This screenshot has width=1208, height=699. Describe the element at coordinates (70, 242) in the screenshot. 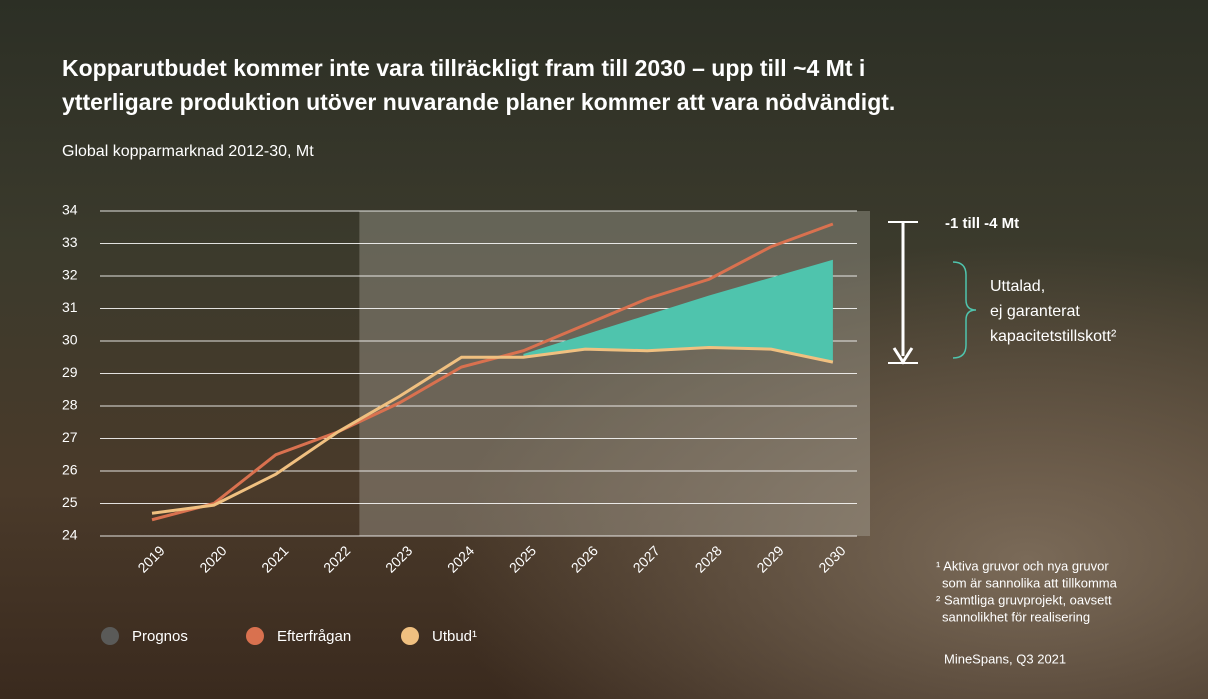

I see `y-tick-label: 33` at that location.